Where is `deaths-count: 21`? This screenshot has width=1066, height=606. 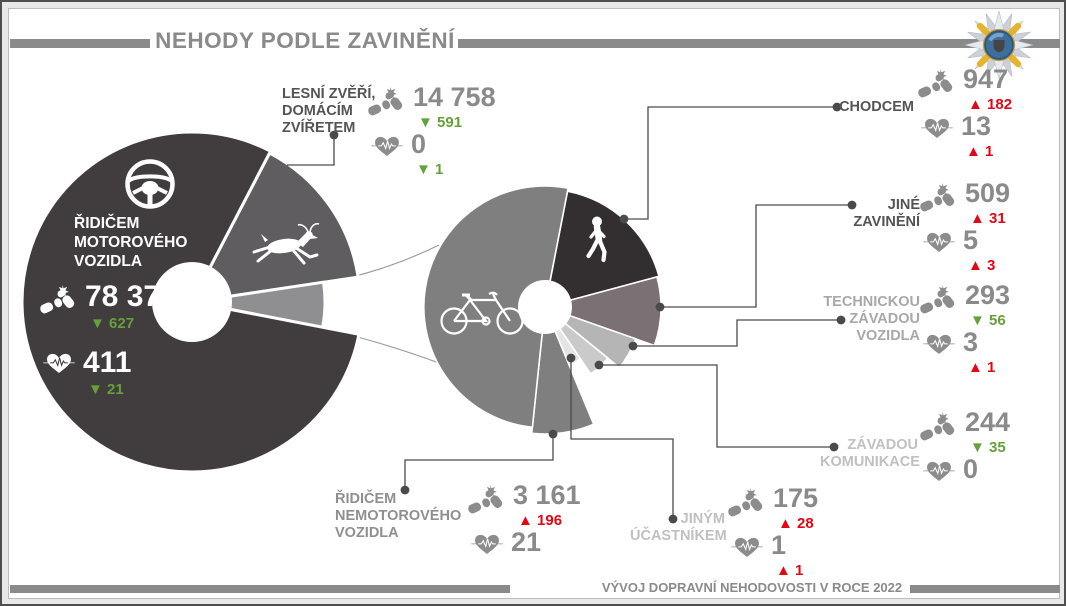 deaths-count: 21 is located at coordinates (526, 542).